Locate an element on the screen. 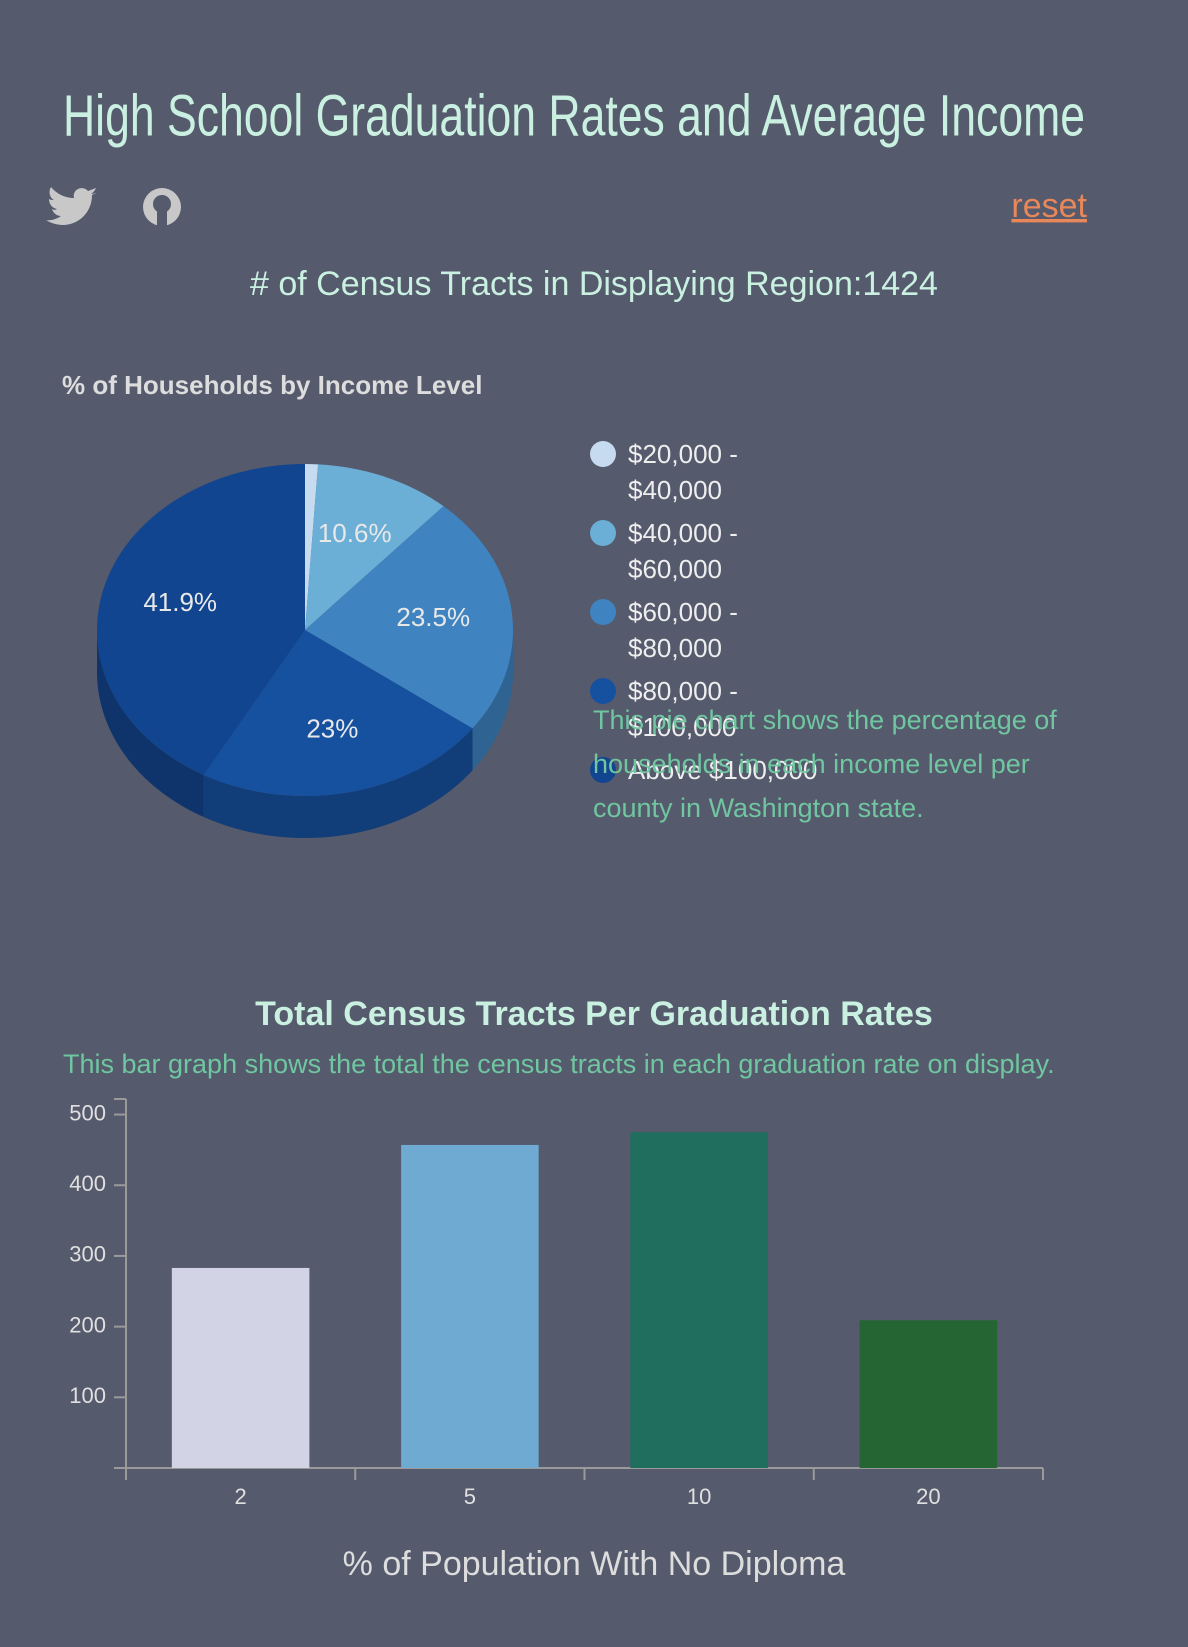 The width and height of the screenshot is (1188, 1647). y-tick-label: 400 is located at coordinates (87, 1183).